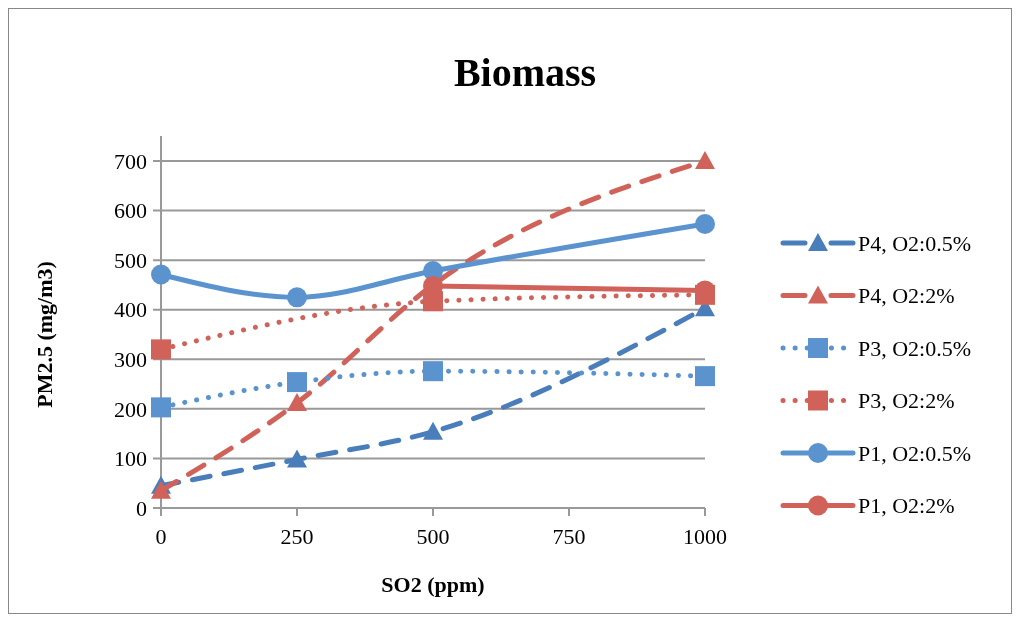 The height and width of the screenshot is (622, 1020). What do you see at coordinates (915, 453) in the screenshot?
I see `legend-label: P1, O2:0.5%` at bounding box center [915, 453].